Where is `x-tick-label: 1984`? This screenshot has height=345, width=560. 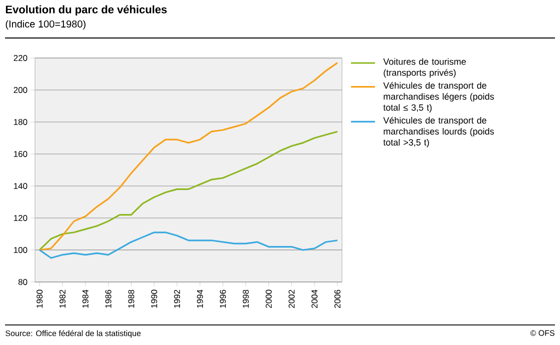 x-tick-label: 1984 is located at coordinates (85, 299).